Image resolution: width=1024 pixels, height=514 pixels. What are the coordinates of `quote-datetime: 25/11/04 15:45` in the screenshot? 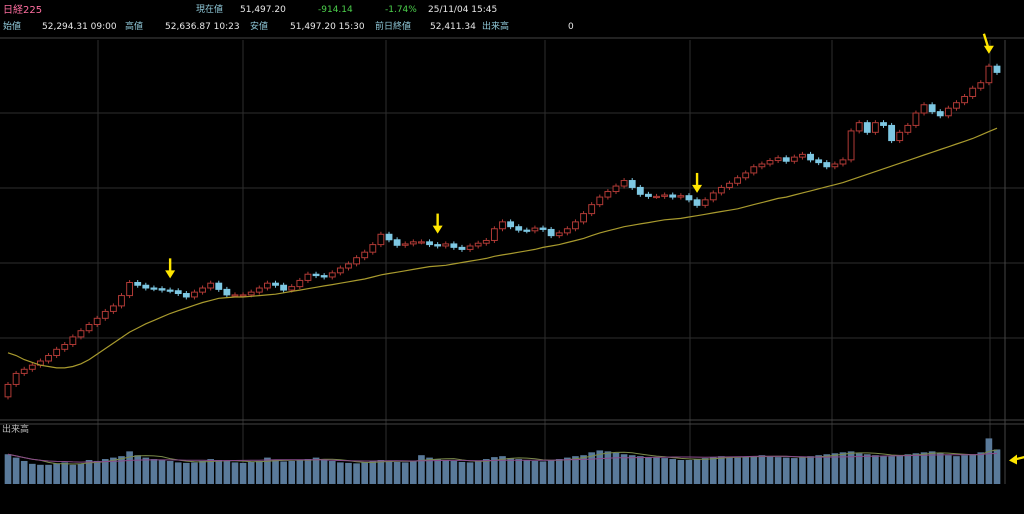 It's located at (463, 10).